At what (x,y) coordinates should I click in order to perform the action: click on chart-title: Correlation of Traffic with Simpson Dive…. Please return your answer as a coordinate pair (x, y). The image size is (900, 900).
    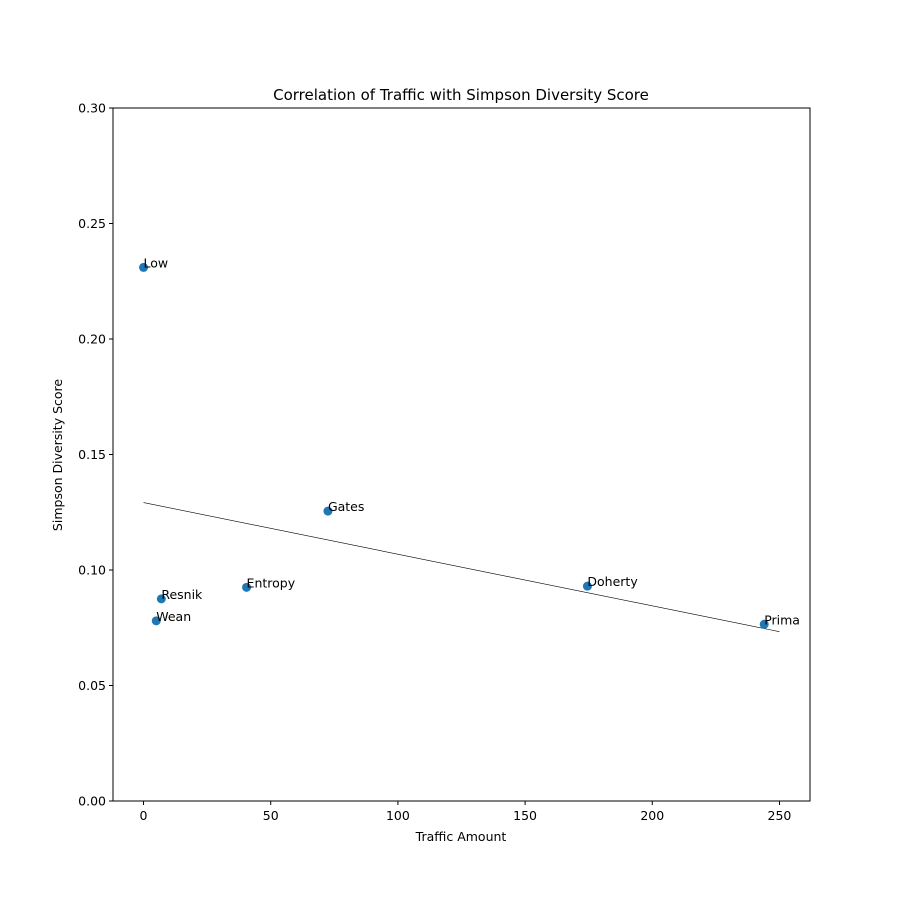
    Looking at the image, I should click on (461, 95).